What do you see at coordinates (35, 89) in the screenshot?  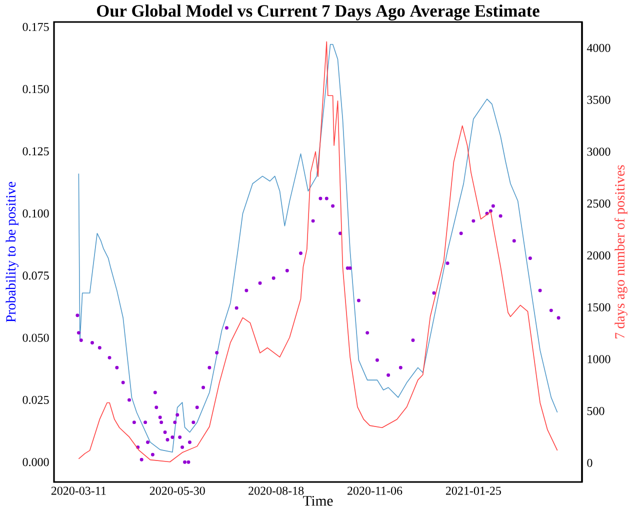 I see `y-tick-label: 0.150` at bounding box center [35, 89].